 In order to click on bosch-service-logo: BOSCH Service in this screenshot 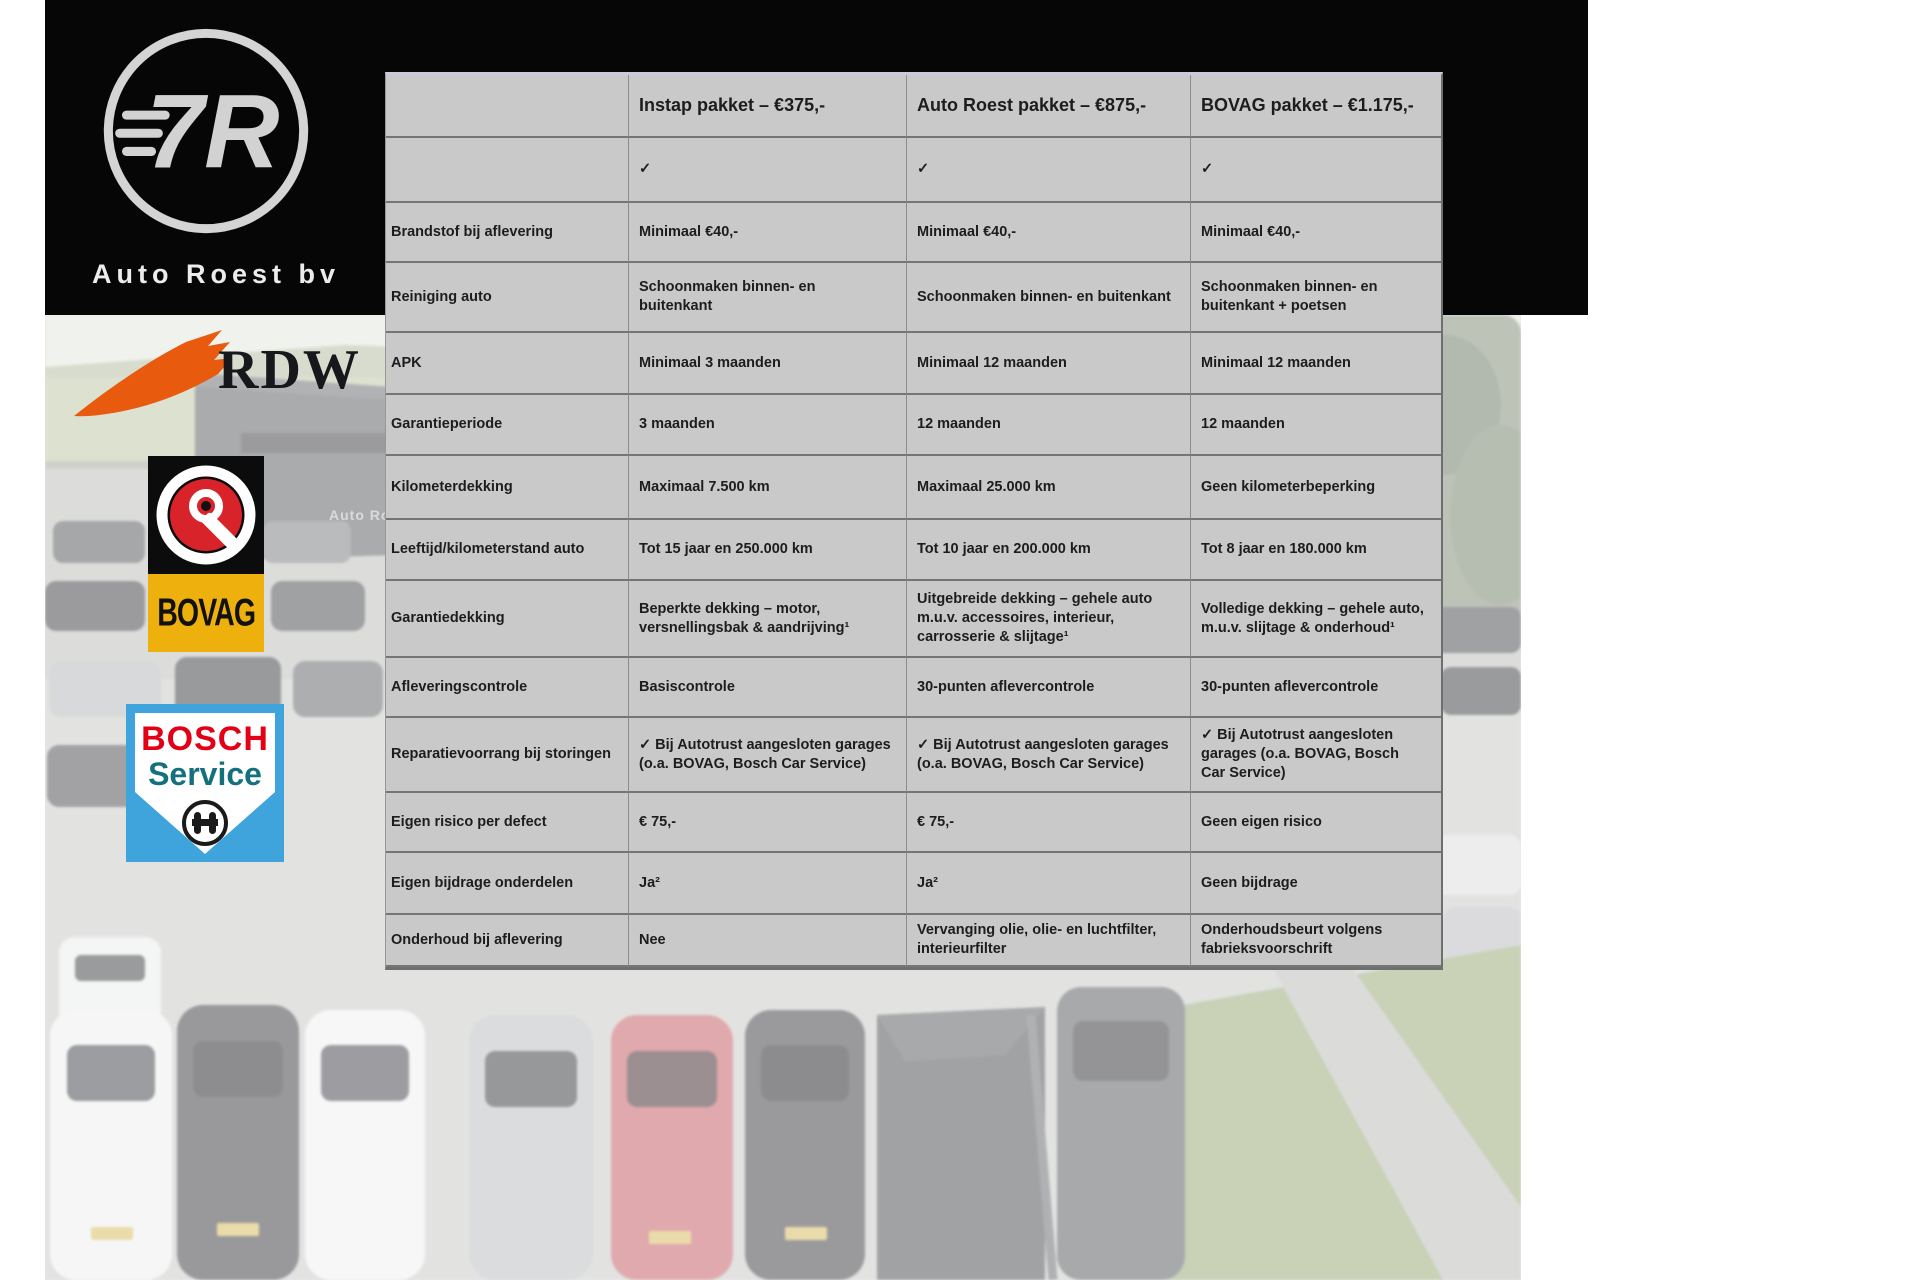, I will do `click(205, 783)`.